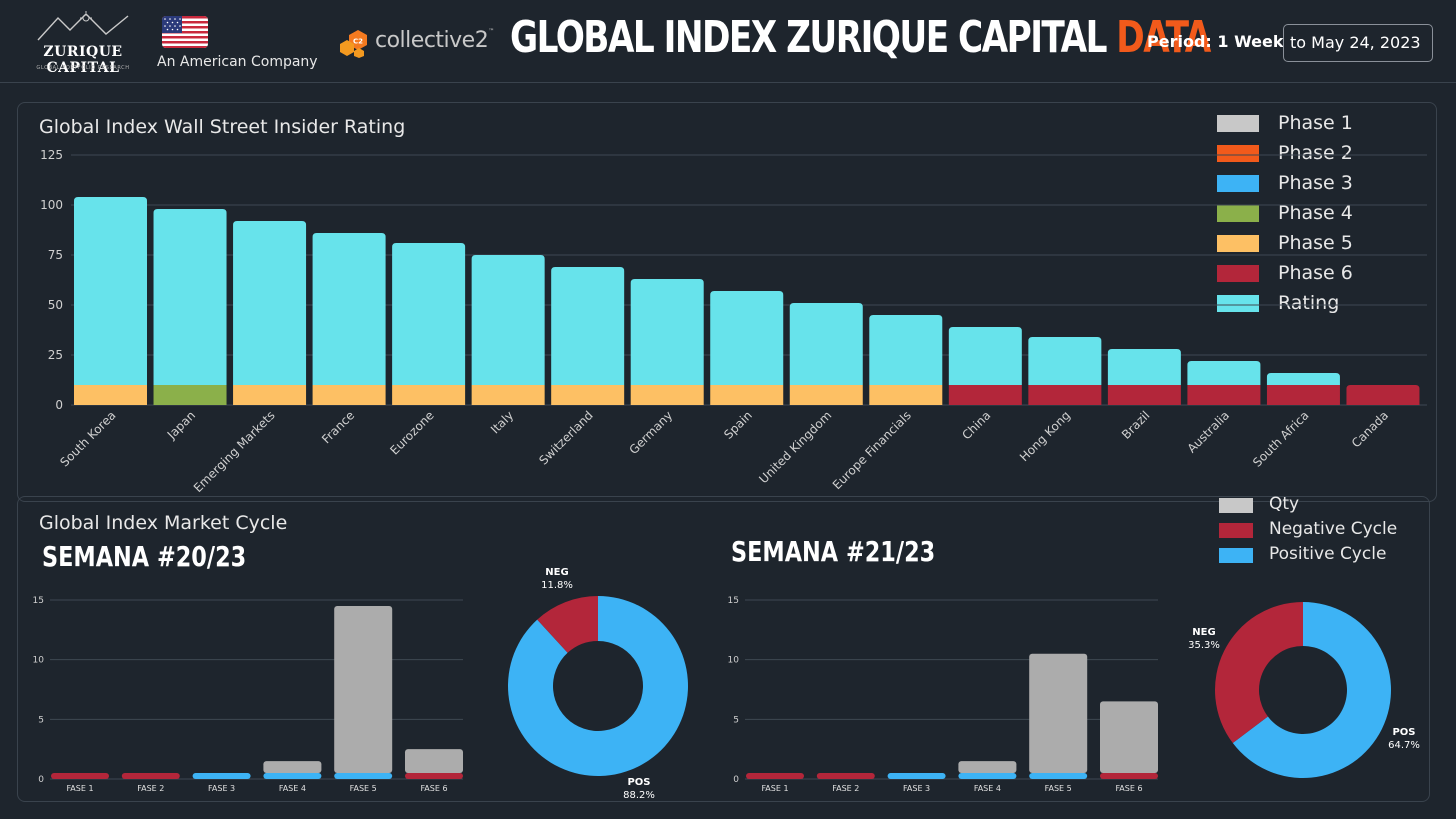  Describe the element at coordinates (795, 447) in the screenshot. I see `x-tick-label: United Kingdom` at that location.